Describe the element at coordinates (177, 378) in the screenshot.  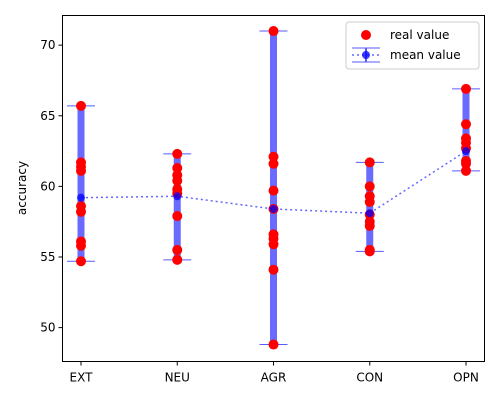
I see `x-tick-label: NEU` at that location.